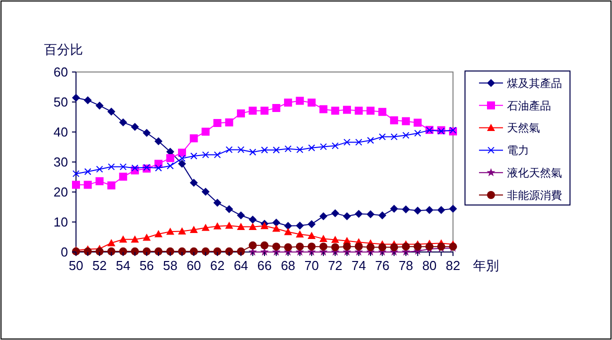 This screenshot has width=612, height=340. What do you see at coordinates (61, 102) in the screenshot?
I see `y-tick-label: 50` at bounding box center [61, 102].